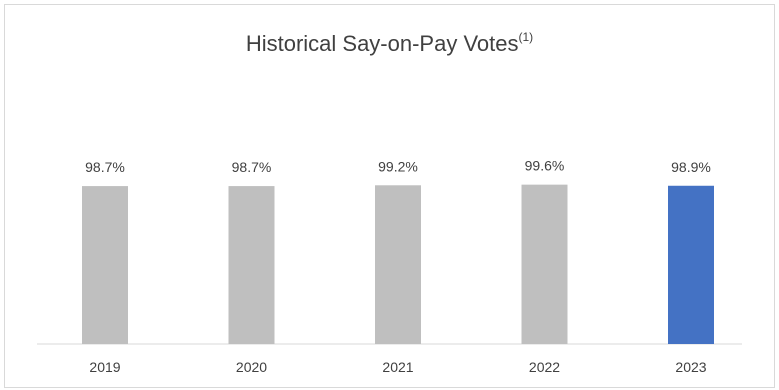 This screenshot has width=779, height=390. What do you see at coordinates (526, 37) in the screenshot?
I see `chart-title-footnote: (1)` at bounding box center [526, 37].